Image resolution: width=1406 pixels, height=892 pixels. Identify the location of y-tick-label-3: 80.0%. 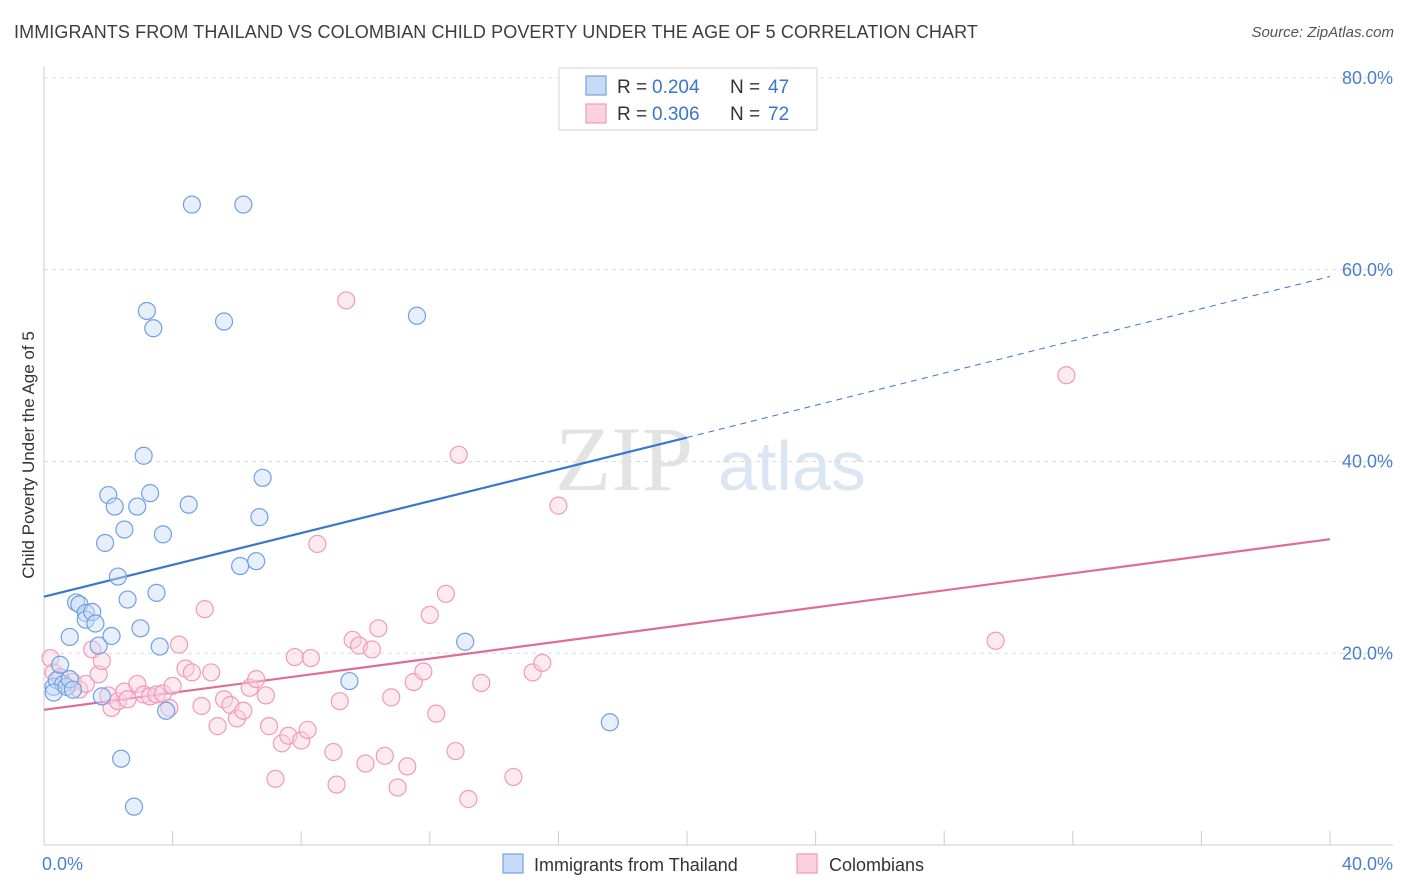
(1367, 78).